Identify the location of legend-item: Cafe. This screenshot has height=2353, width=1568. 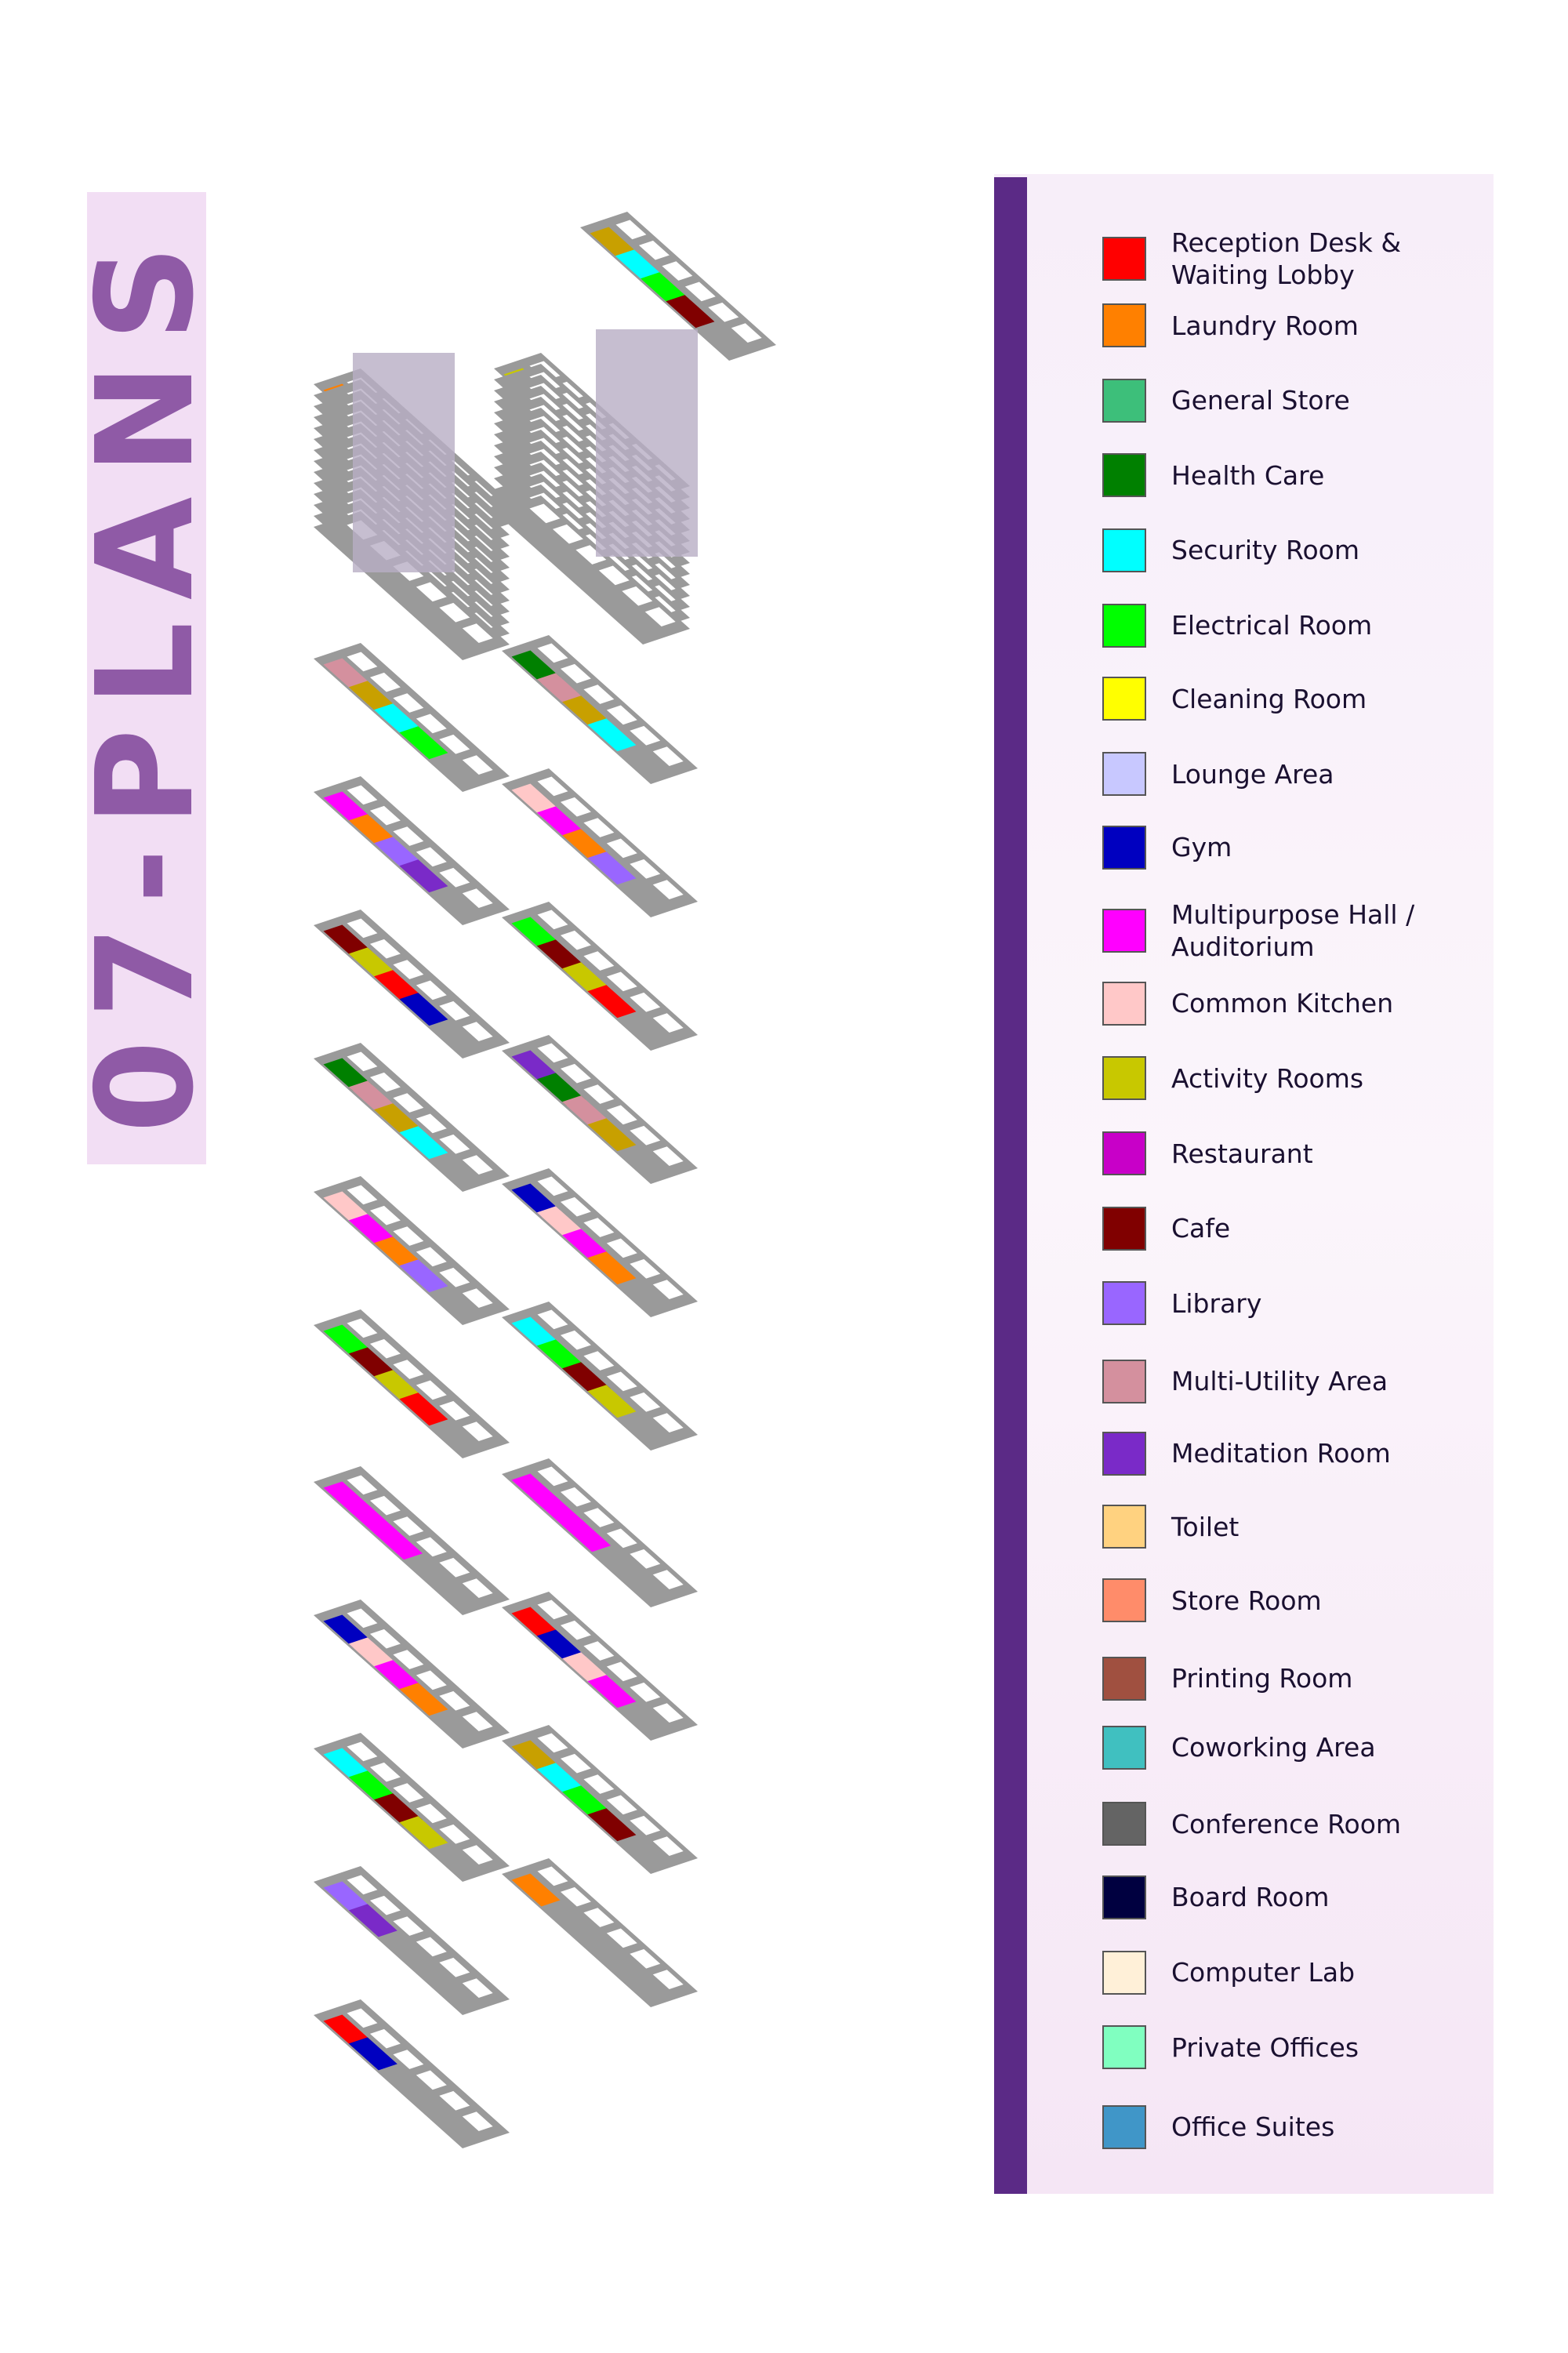
(1270, 1228).